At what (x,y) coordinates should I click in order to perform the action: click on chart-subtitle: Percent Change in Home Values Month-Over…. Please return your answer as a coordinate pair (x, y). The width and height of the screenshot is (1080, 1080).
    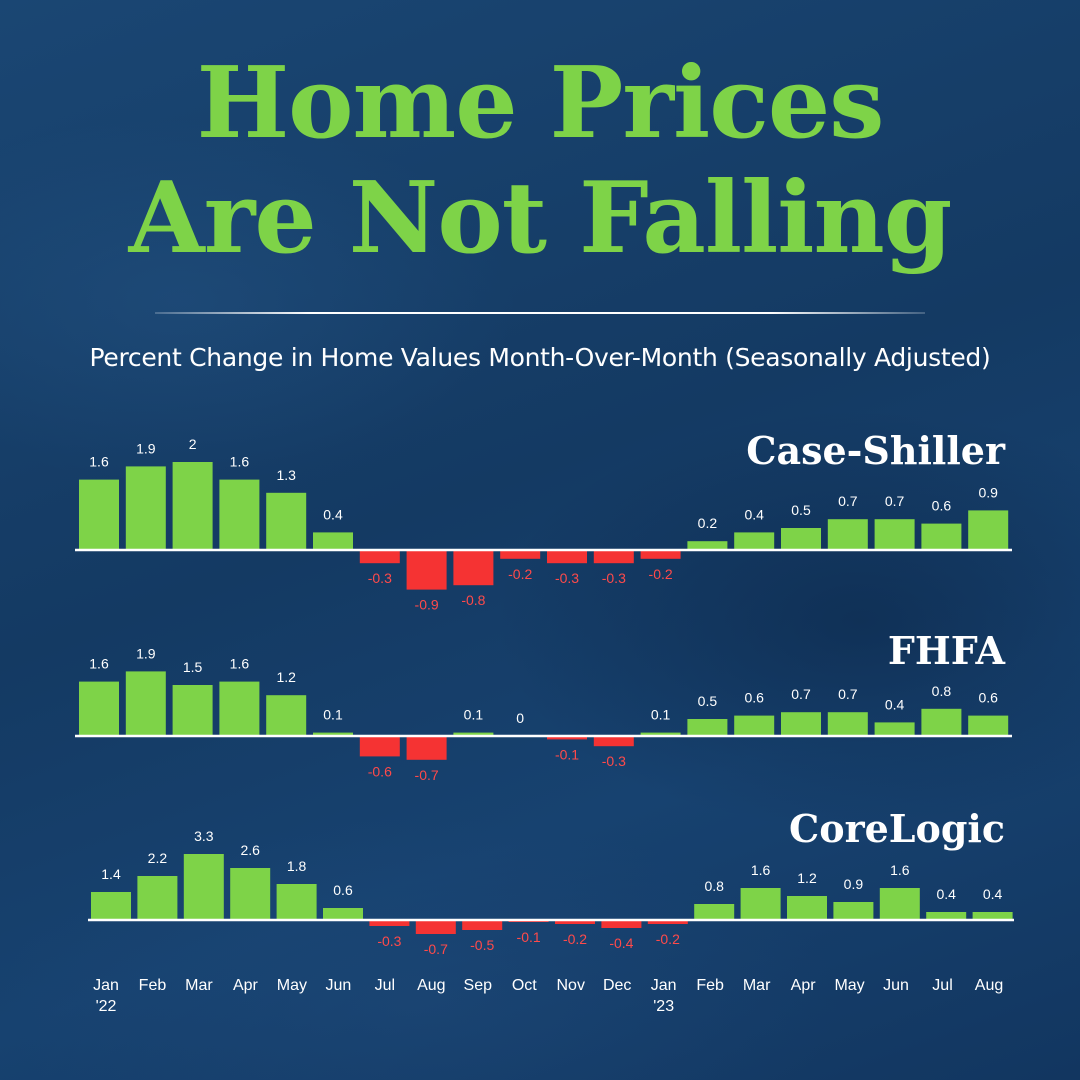
    Looking at the image, I should click on (540, 357).